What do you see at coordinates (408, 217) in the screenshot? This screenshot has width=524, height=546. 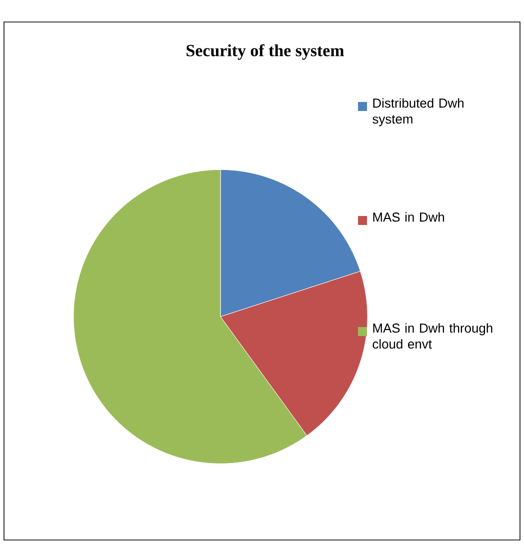 I see `legend-label: MAS in Dwh` at bounding box center [408, 217].